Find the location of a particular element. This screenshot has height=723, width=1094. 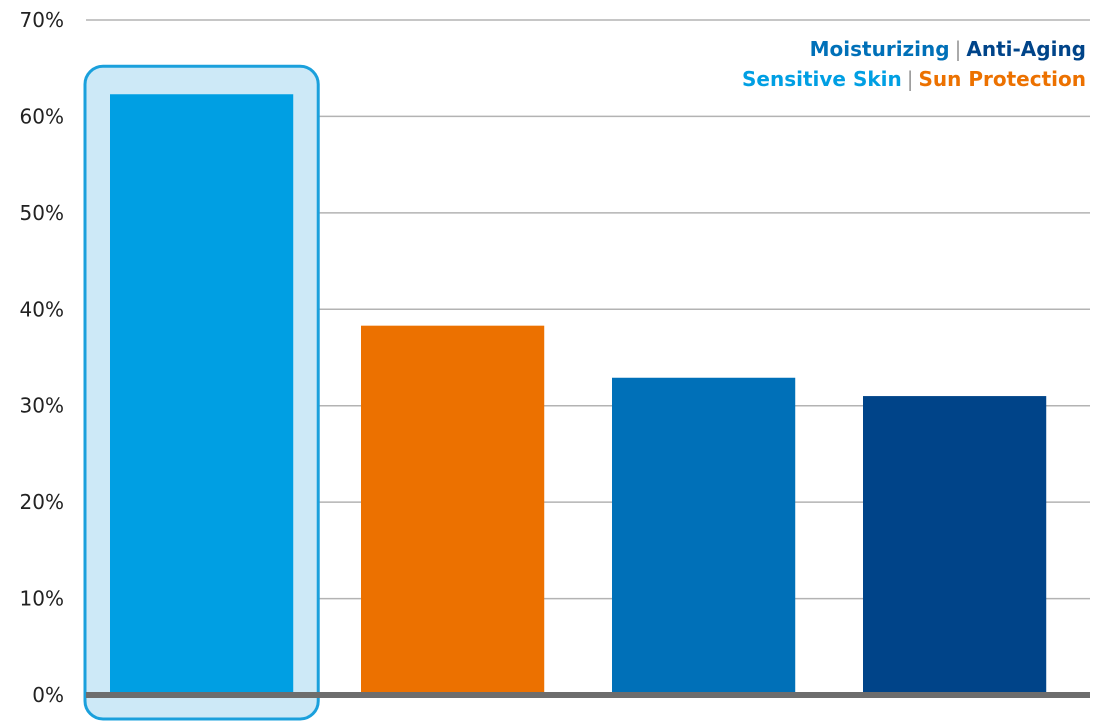

bar-sun-protection is located at coordinates (453, 510).